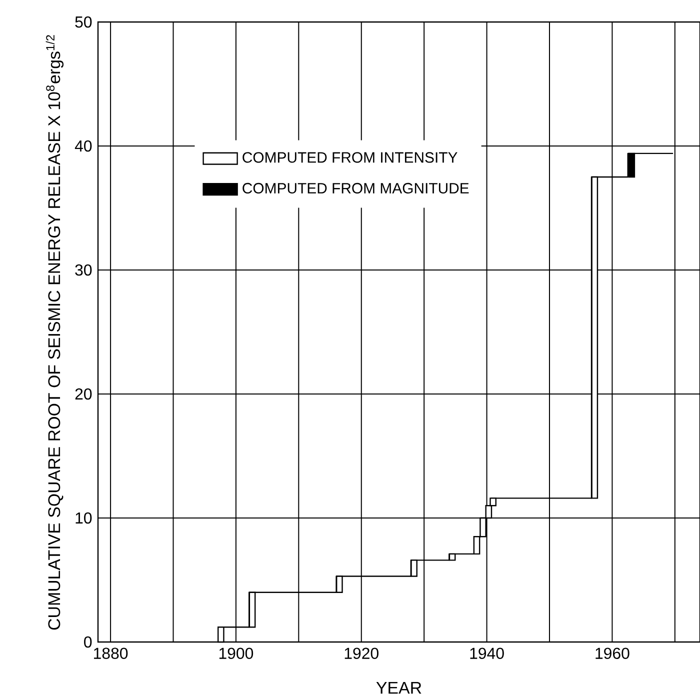 The image size is (700, 700). Describe the element at coordinates (83, 394) in the screenshot. I see `y-tick-label: 20` at that location.